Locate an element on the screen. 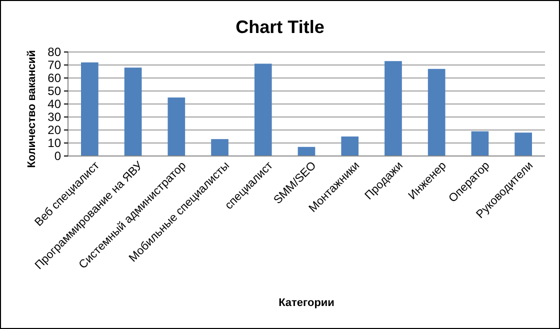 This screenshot has height=329, width=560. y-tick-label: 50 is located at coordinates (55, 91).